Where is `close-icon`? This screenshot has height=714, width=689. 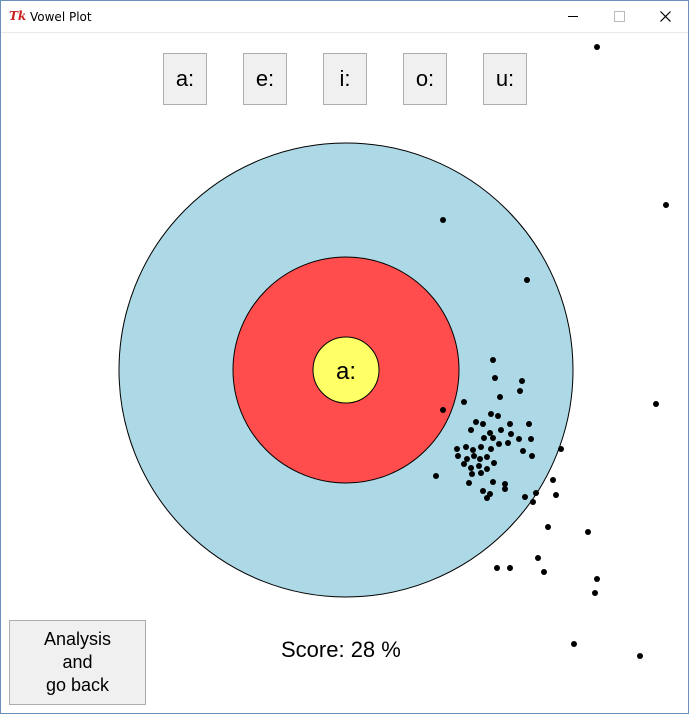
close-icon is located at coordinates (665, 16).